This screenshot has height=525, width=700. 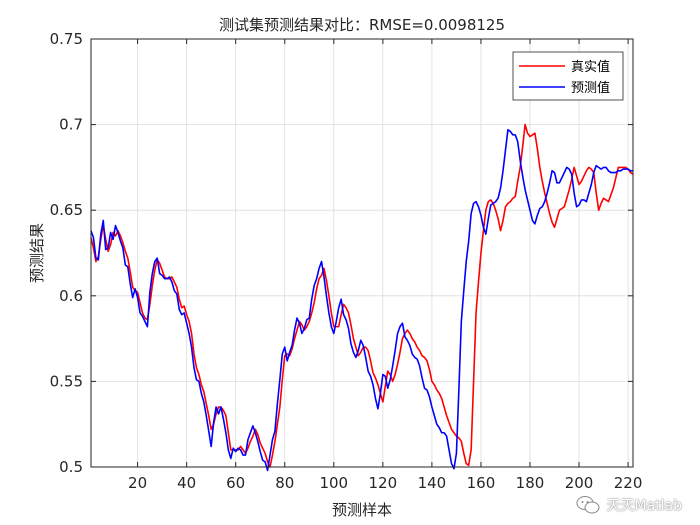 I want to click on x-tick-labels: 20 40 60 80 100 120 140 160 180 200 220, so click(x=385, y=483).